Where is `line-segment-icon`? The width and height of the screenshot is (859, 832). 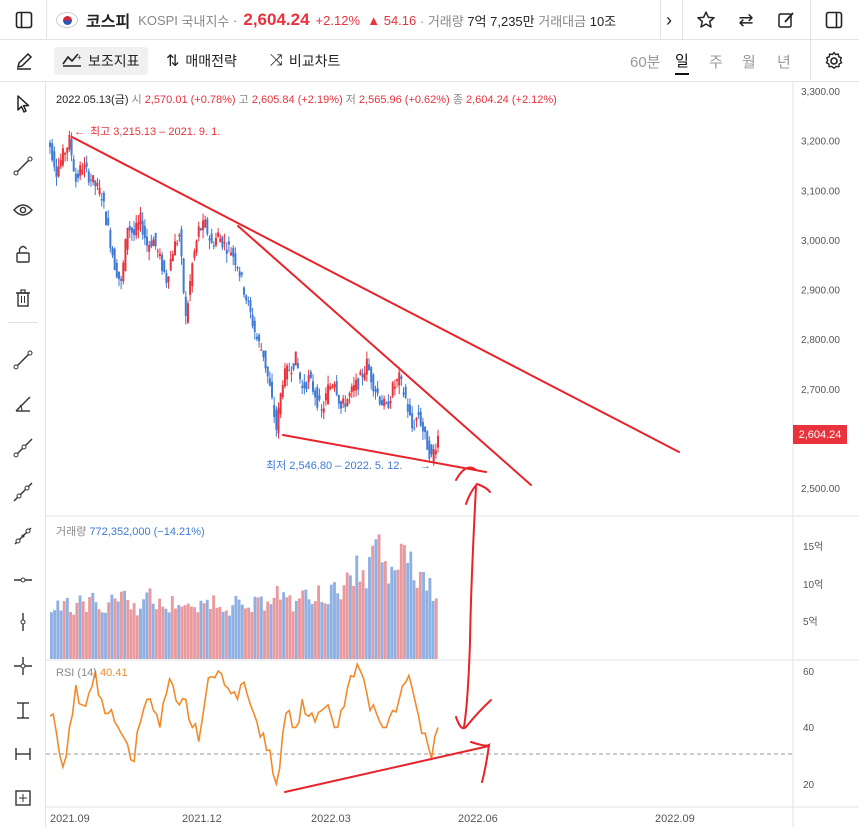 line-segment-icon is located at coordinates (23, 360).